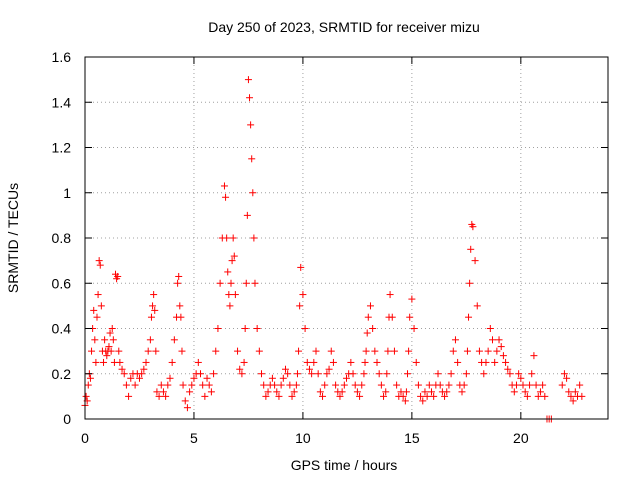 Image resolution: width=640 pixels, height=480 pixels. What do you see at coordinates (303, 438) in the screenshot?
I see `x-tick-label: 10` at bounding box center [303, 438].